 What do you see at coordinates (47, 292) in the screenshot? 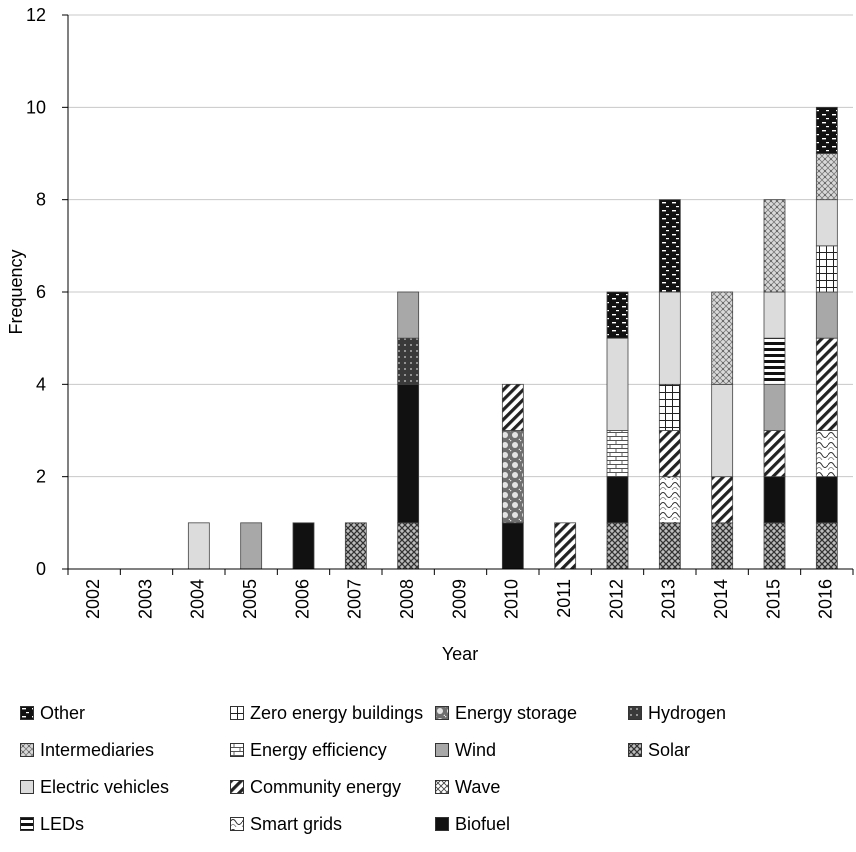
I see `y-ticks: 0 2 4 6 8 10 12` at bounding box center [47, 292].